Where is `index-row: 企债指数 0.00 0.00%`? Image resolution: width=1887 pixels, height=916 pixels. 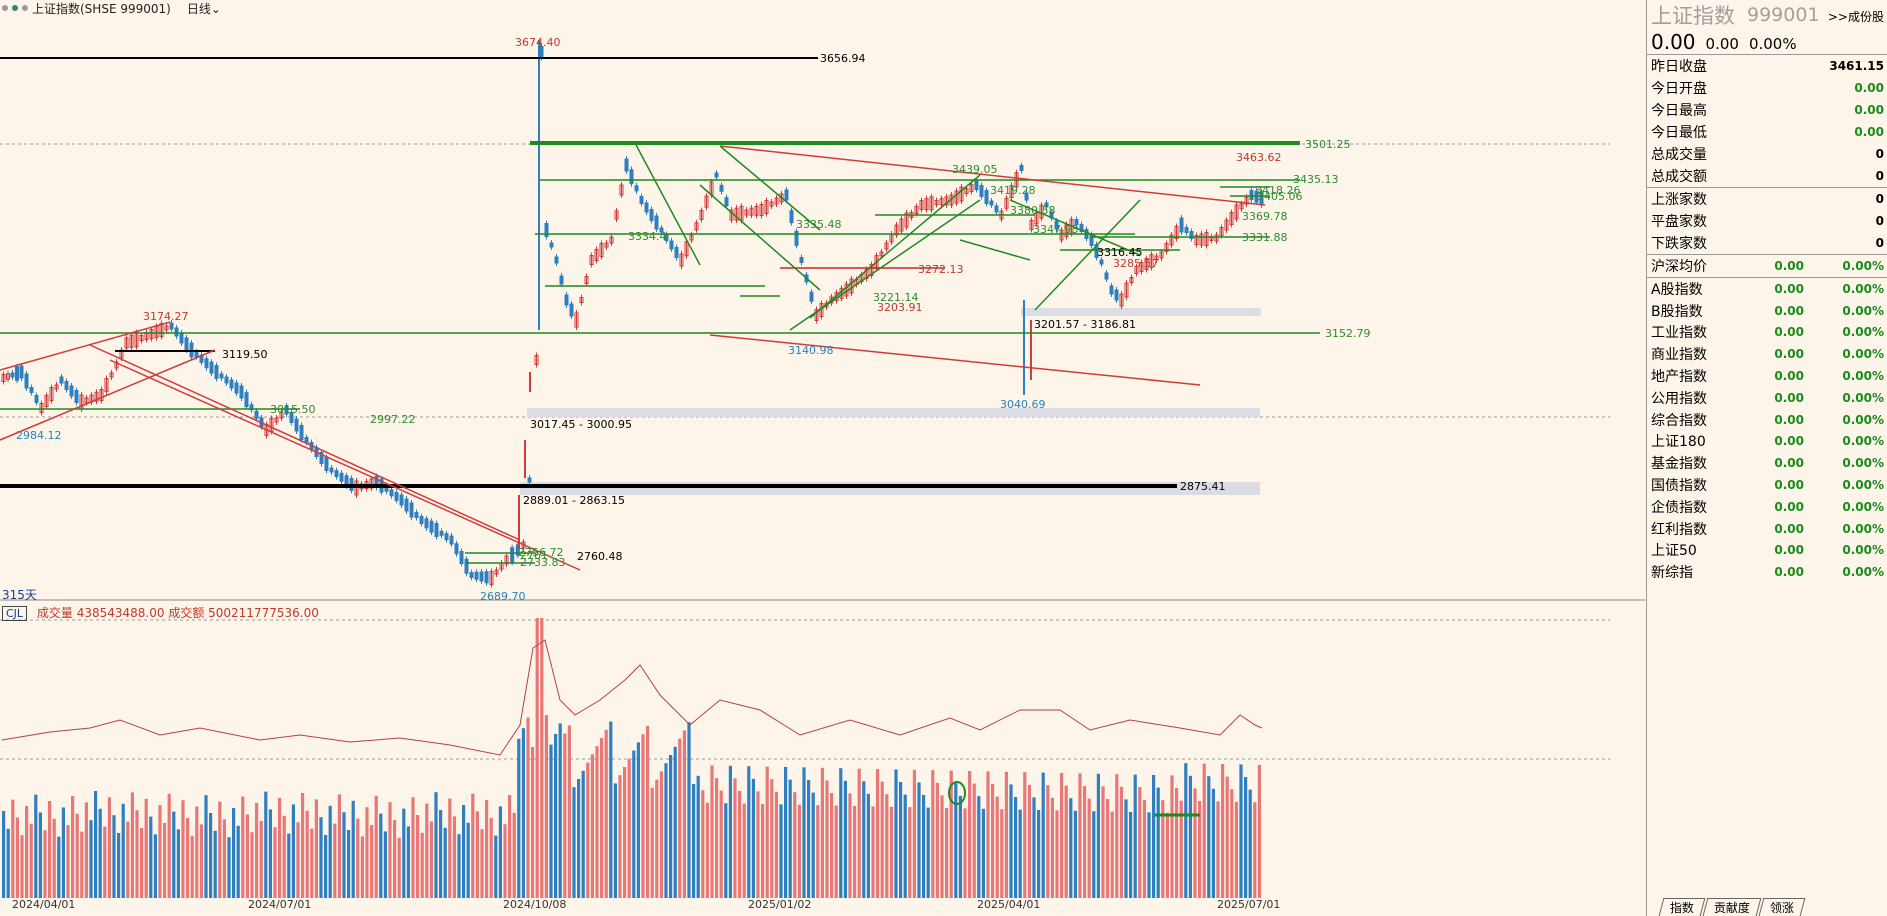 index-row: 企债指数 0.00 0.00% is located at coordinates (1767, 507).